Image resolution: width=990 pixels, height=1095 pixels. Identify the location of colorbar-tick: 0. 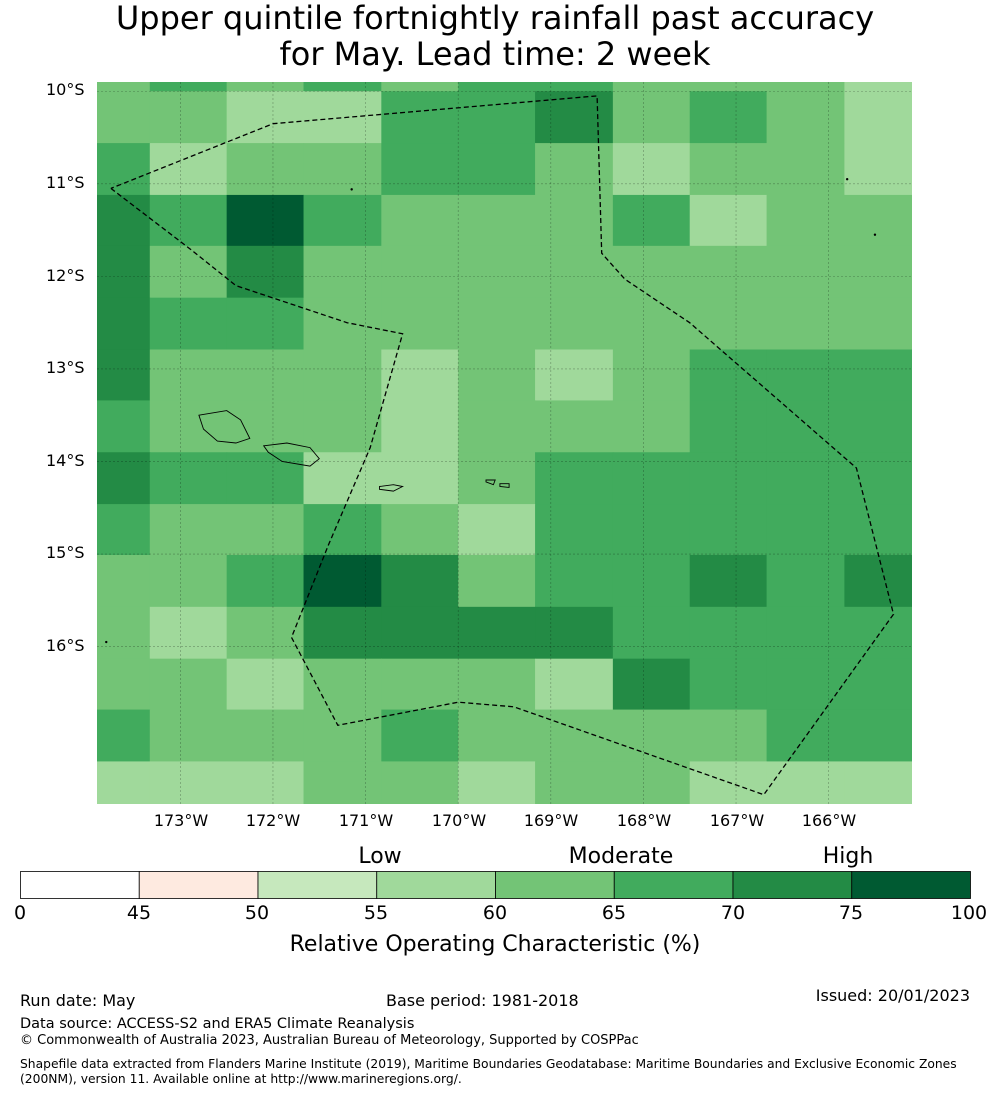
(20, 913).